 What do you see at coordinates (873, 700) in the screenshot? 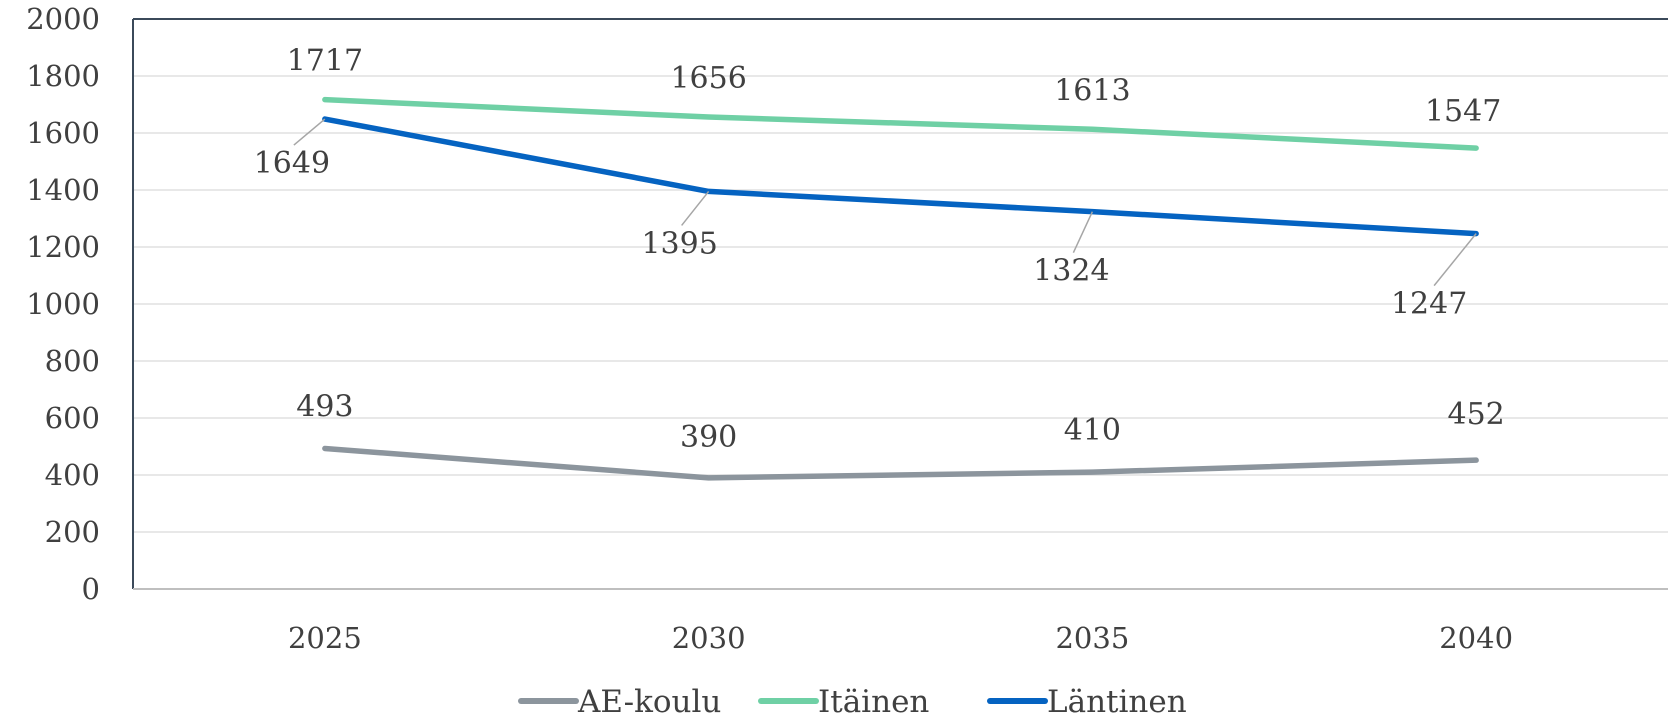
I see `legend-label: Itäinen` at bounding box center [873, 700].